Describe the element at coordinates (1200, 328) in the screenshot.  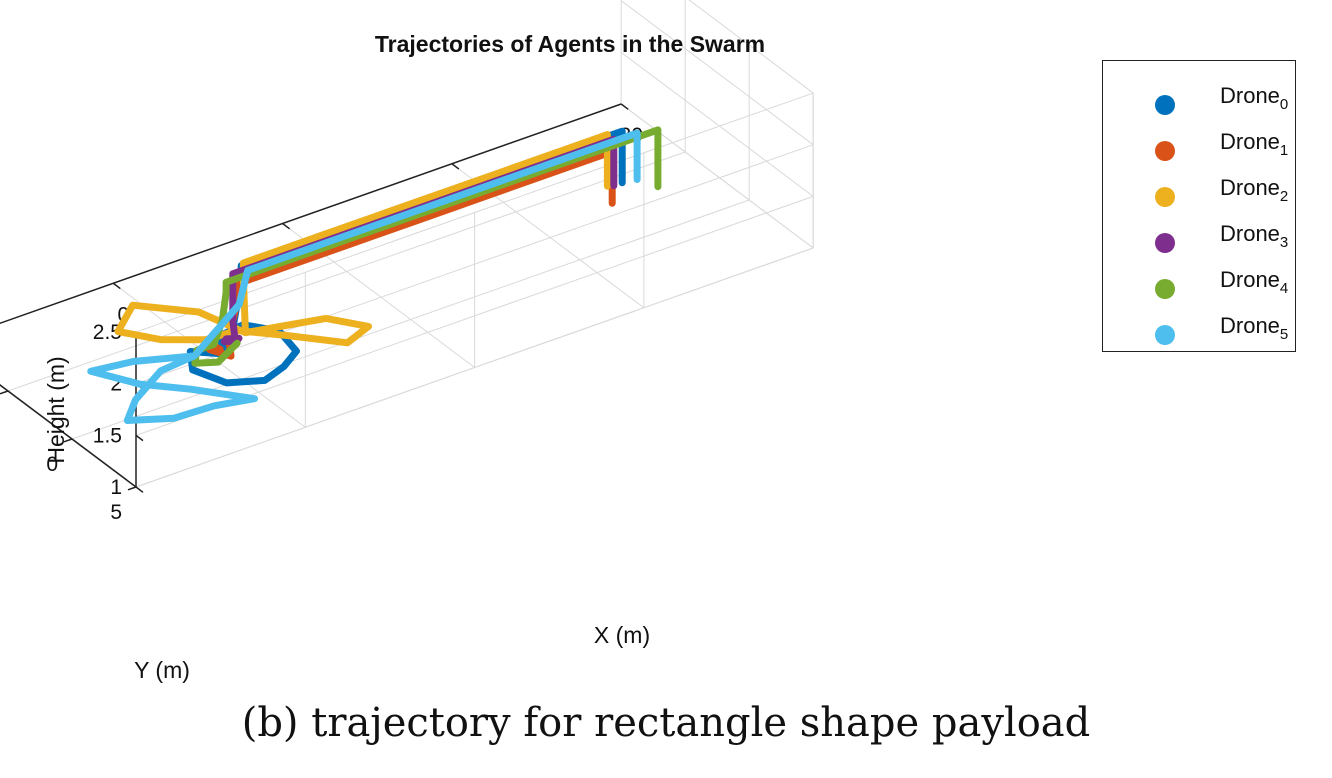
I see `legend-entry-drone-5: Drone5` at that location.